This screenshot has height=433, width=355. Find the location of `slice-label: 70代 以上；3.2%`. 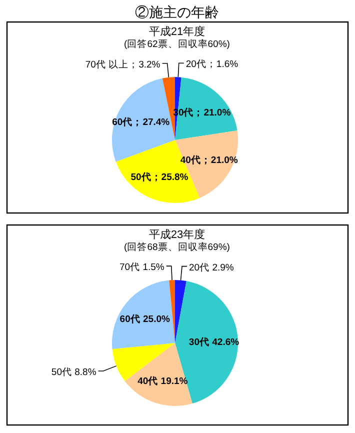

slice-label: 70代 以上；3.2% is located at coordinates (123, 64).